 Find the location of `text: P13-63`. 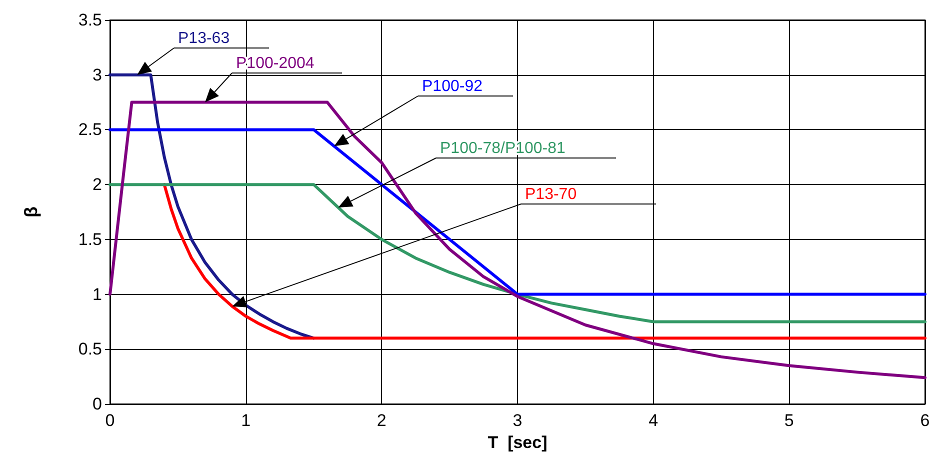

text: P13-63 is located at coordinates (204, 38).